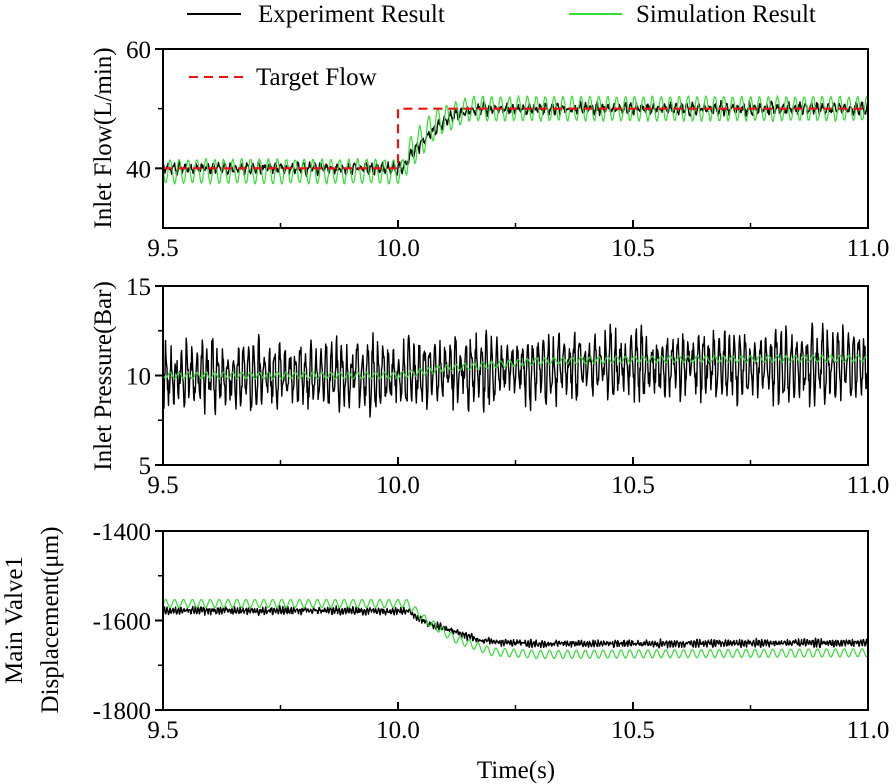 Image resolution: width=896 pixels, height=784 pixels. Describe the element at coordinates (316, 77) in the screenshot. I see `target-flow-legend-label: Target Flow` at that location.